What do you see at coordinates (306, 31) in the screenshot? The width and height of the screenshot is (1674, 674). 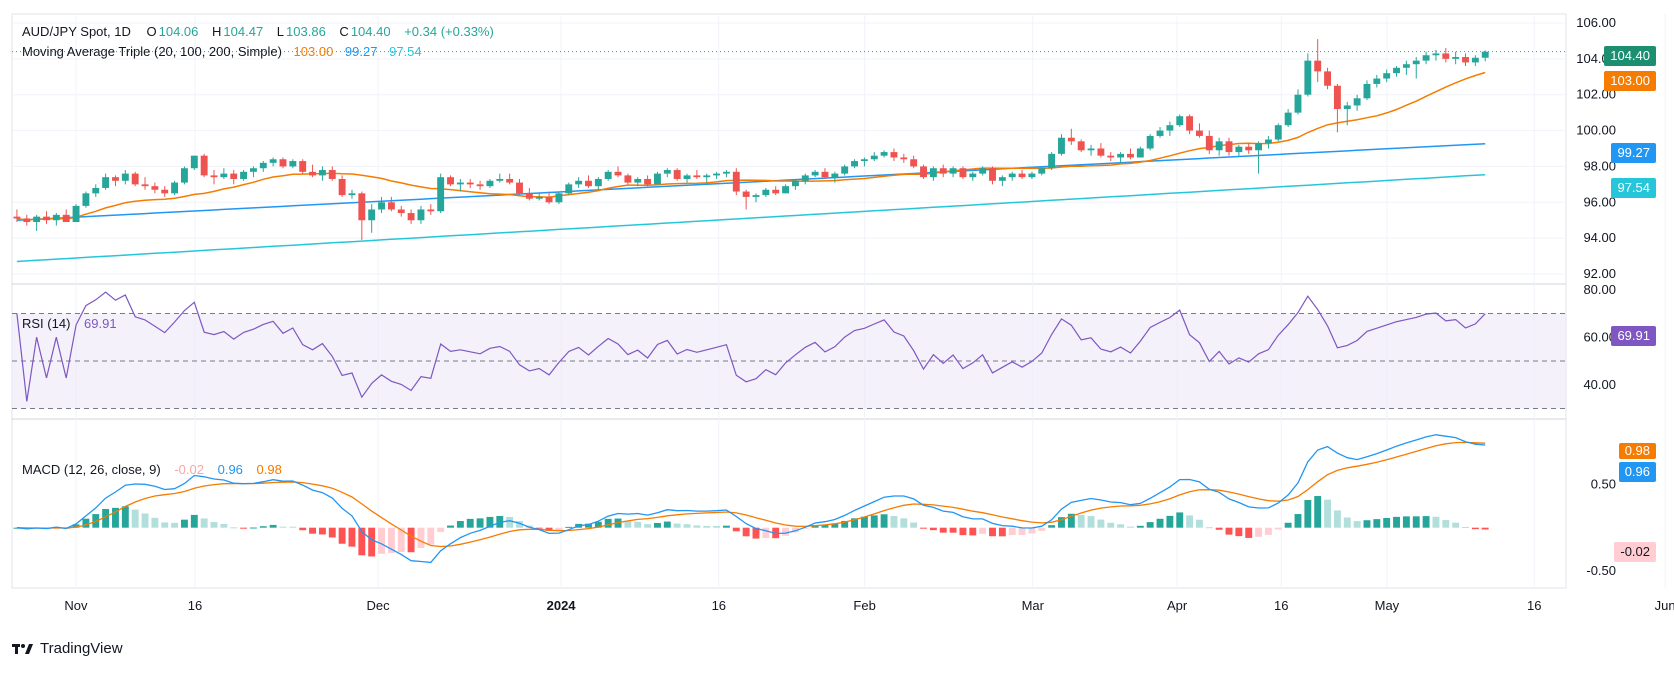 I see `low-value: 103.86` at bounding box center [306, 31].